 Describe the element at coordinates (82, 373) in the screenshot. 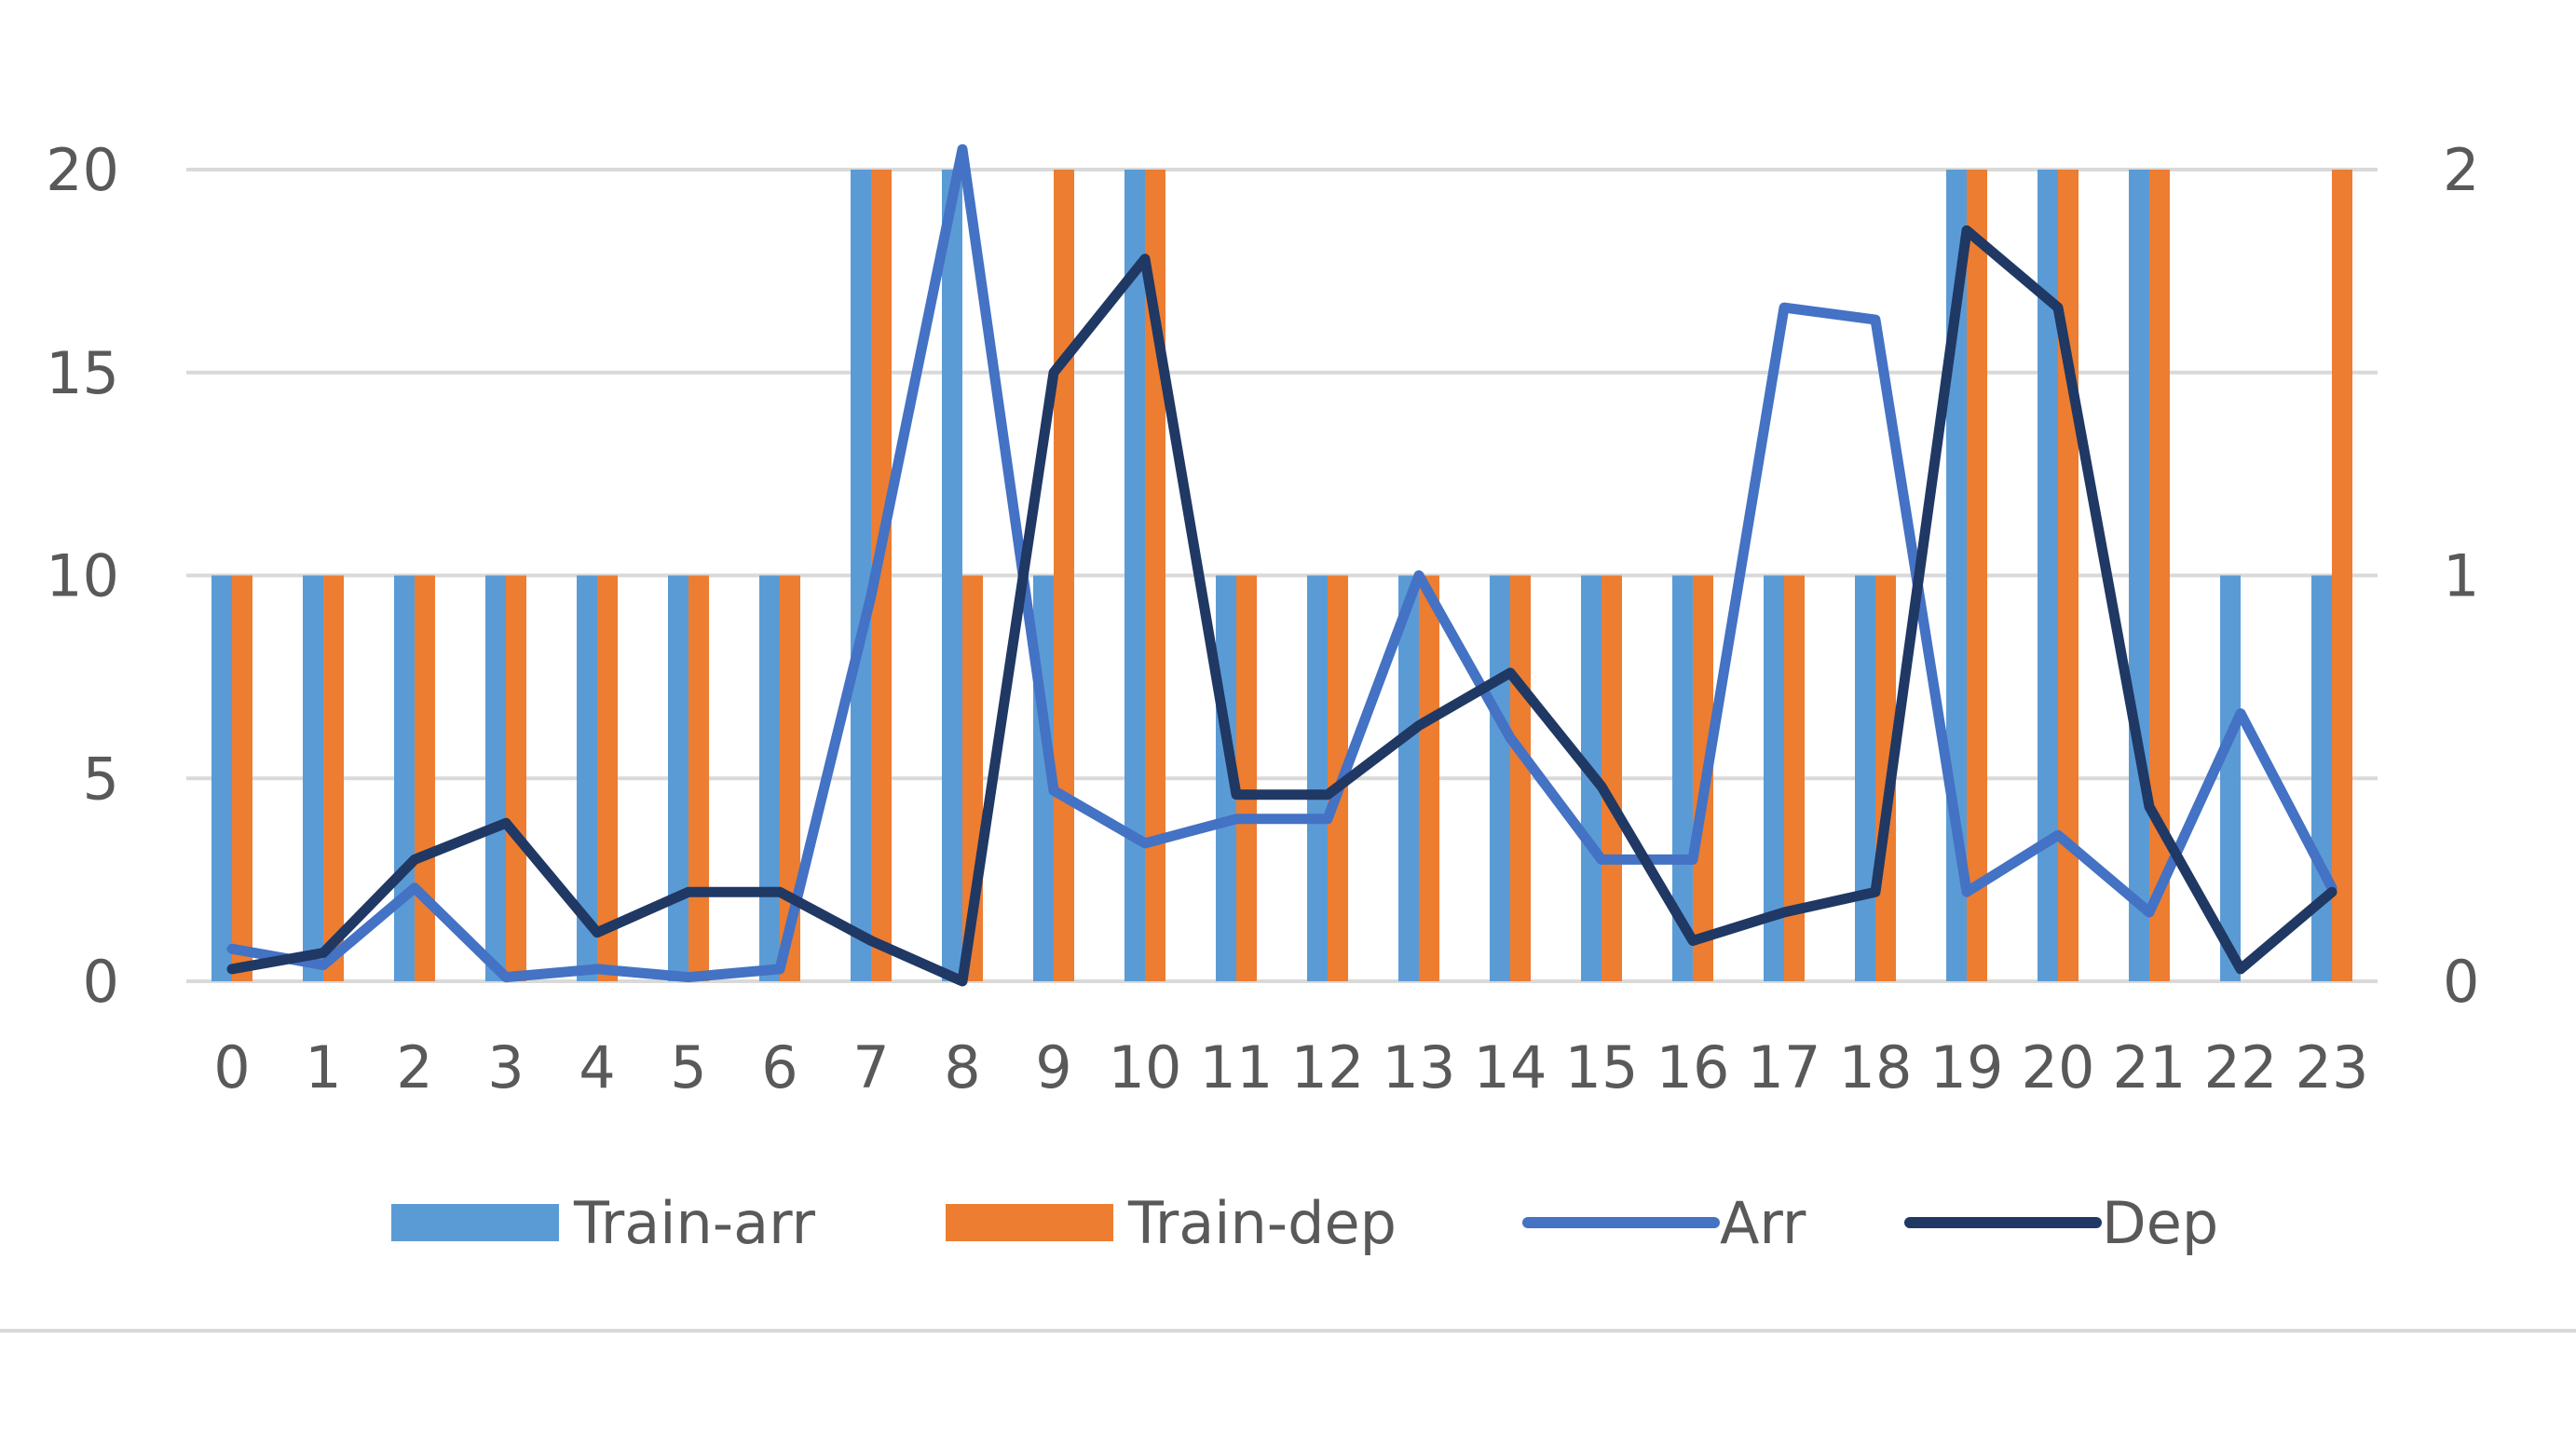

I see `left-y-tick-label: 15` at that location.